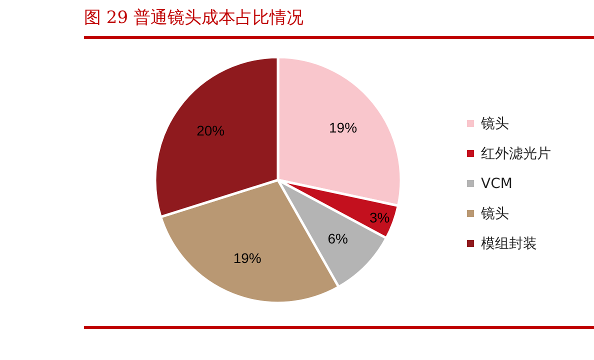 This screenshot has width=594, height=360. Describe the element at coordinates (210, 130) in the screenshot. I see `data-label: 20%` at that location.